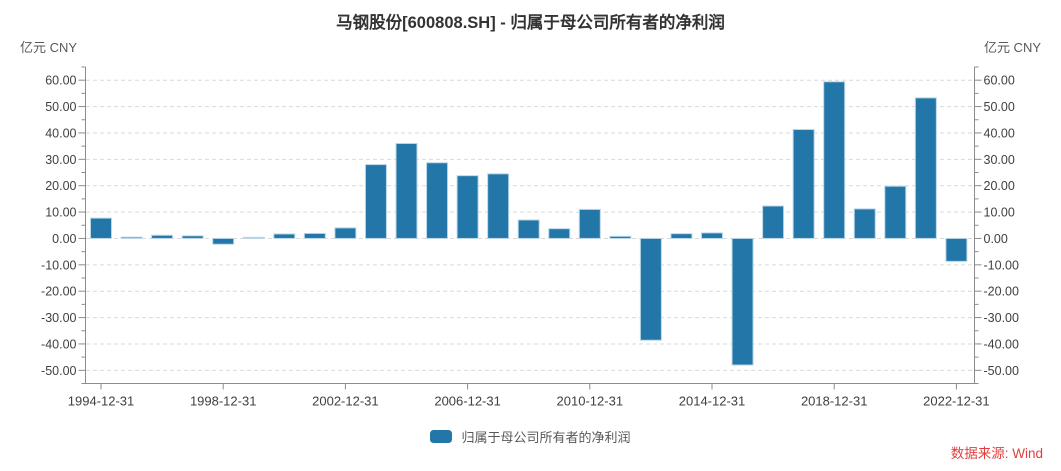 This screenshot has width=1061, height=471. What do you see at coordinates (64, 239) in the screenshot?
I see `y-tick-label-left: 0.00` at bounding box center [64, 239].